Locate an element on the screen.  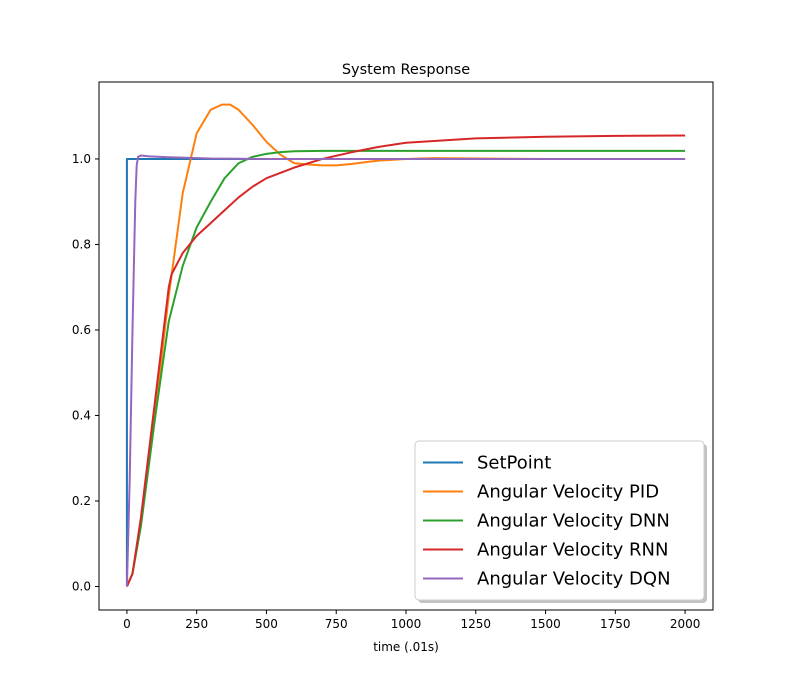
x-tick-label: 1500 is located at coordinates (545, 624).